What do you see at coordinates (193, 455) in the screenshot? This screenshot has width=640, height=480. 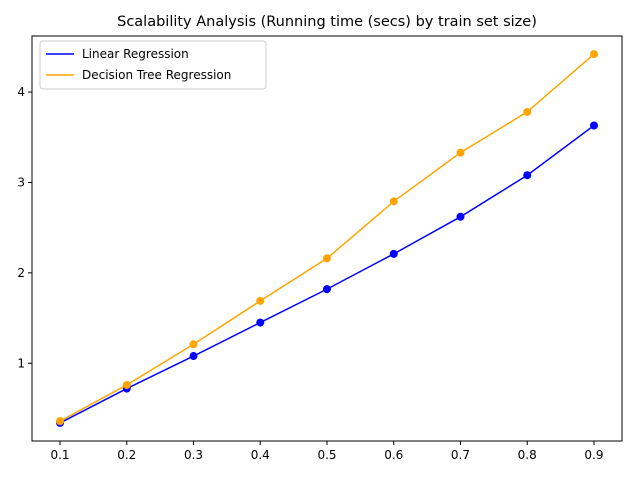 I see `x-tick-label: 0.3` at bounding box center [193, 455].